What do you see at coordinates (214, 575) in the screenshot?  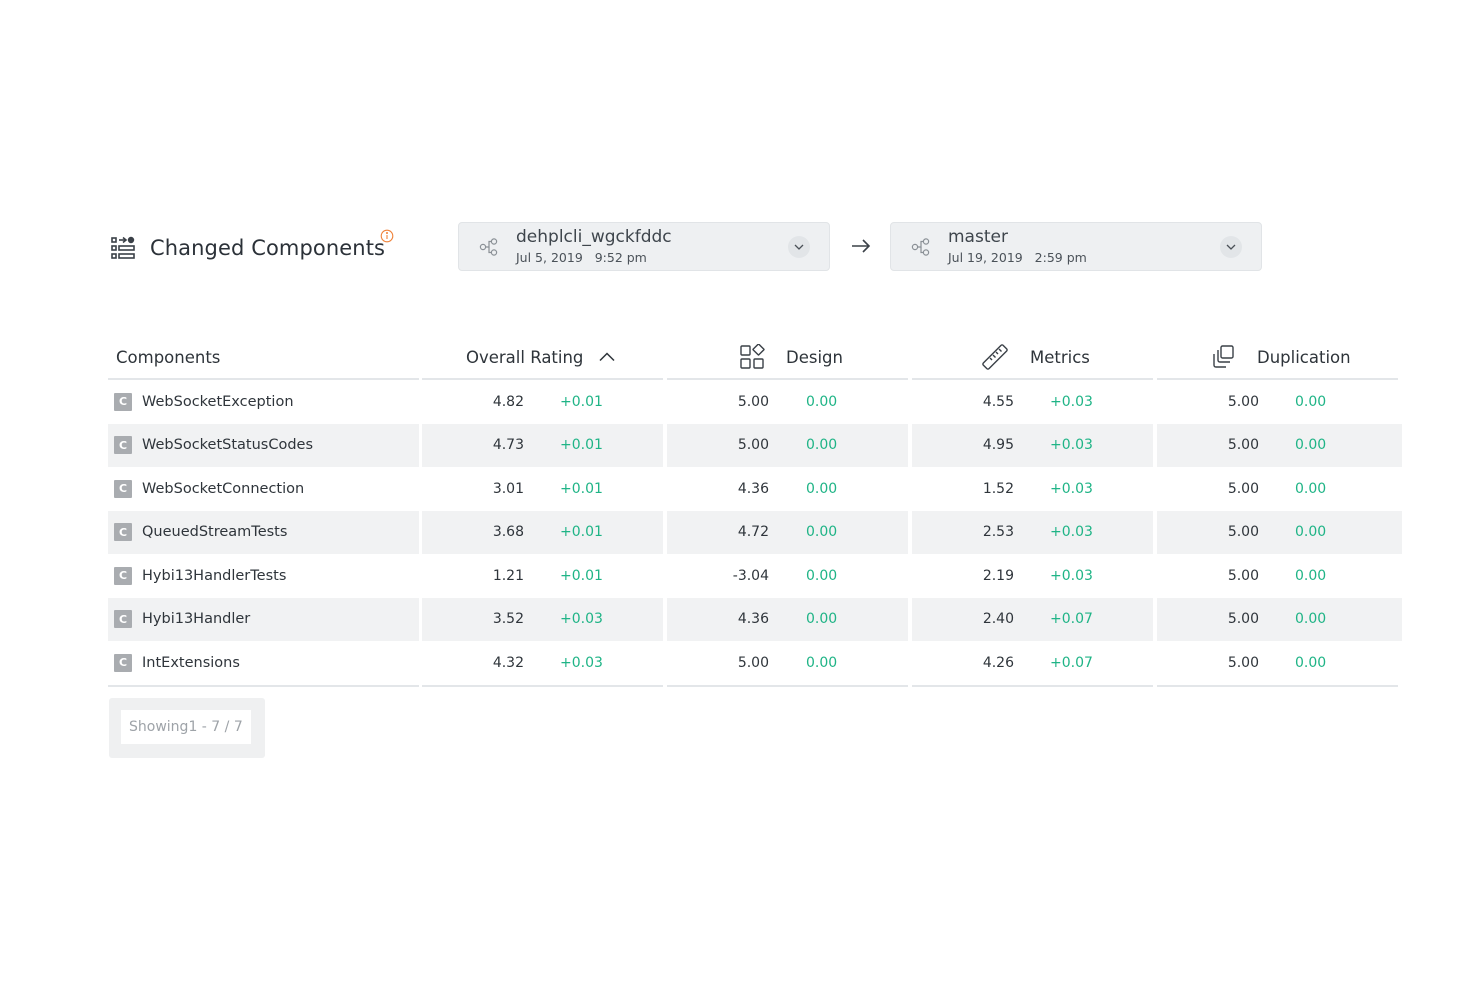 I see `component-name: Hybi13HandlerTests` at bounding box center [214, 575].